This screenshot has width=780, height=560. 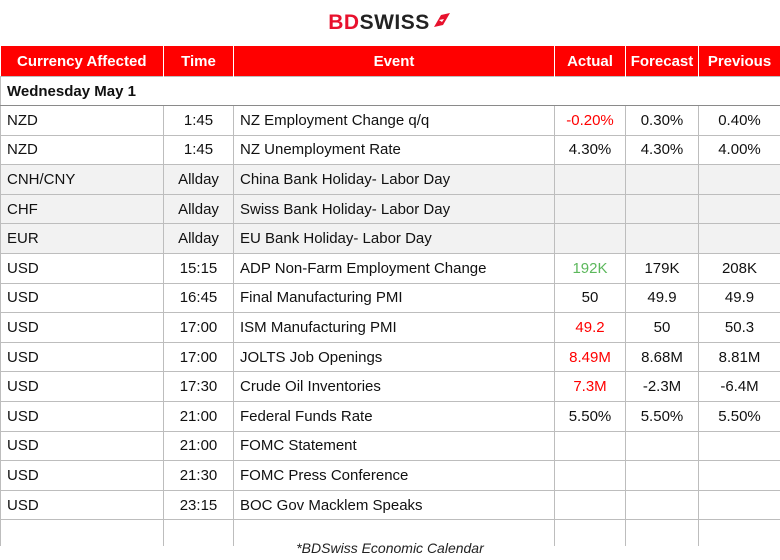 I want to click on table-row: CHF Allday Swiss Bank Holiday- Labor Day, so click(x=390, y=209).